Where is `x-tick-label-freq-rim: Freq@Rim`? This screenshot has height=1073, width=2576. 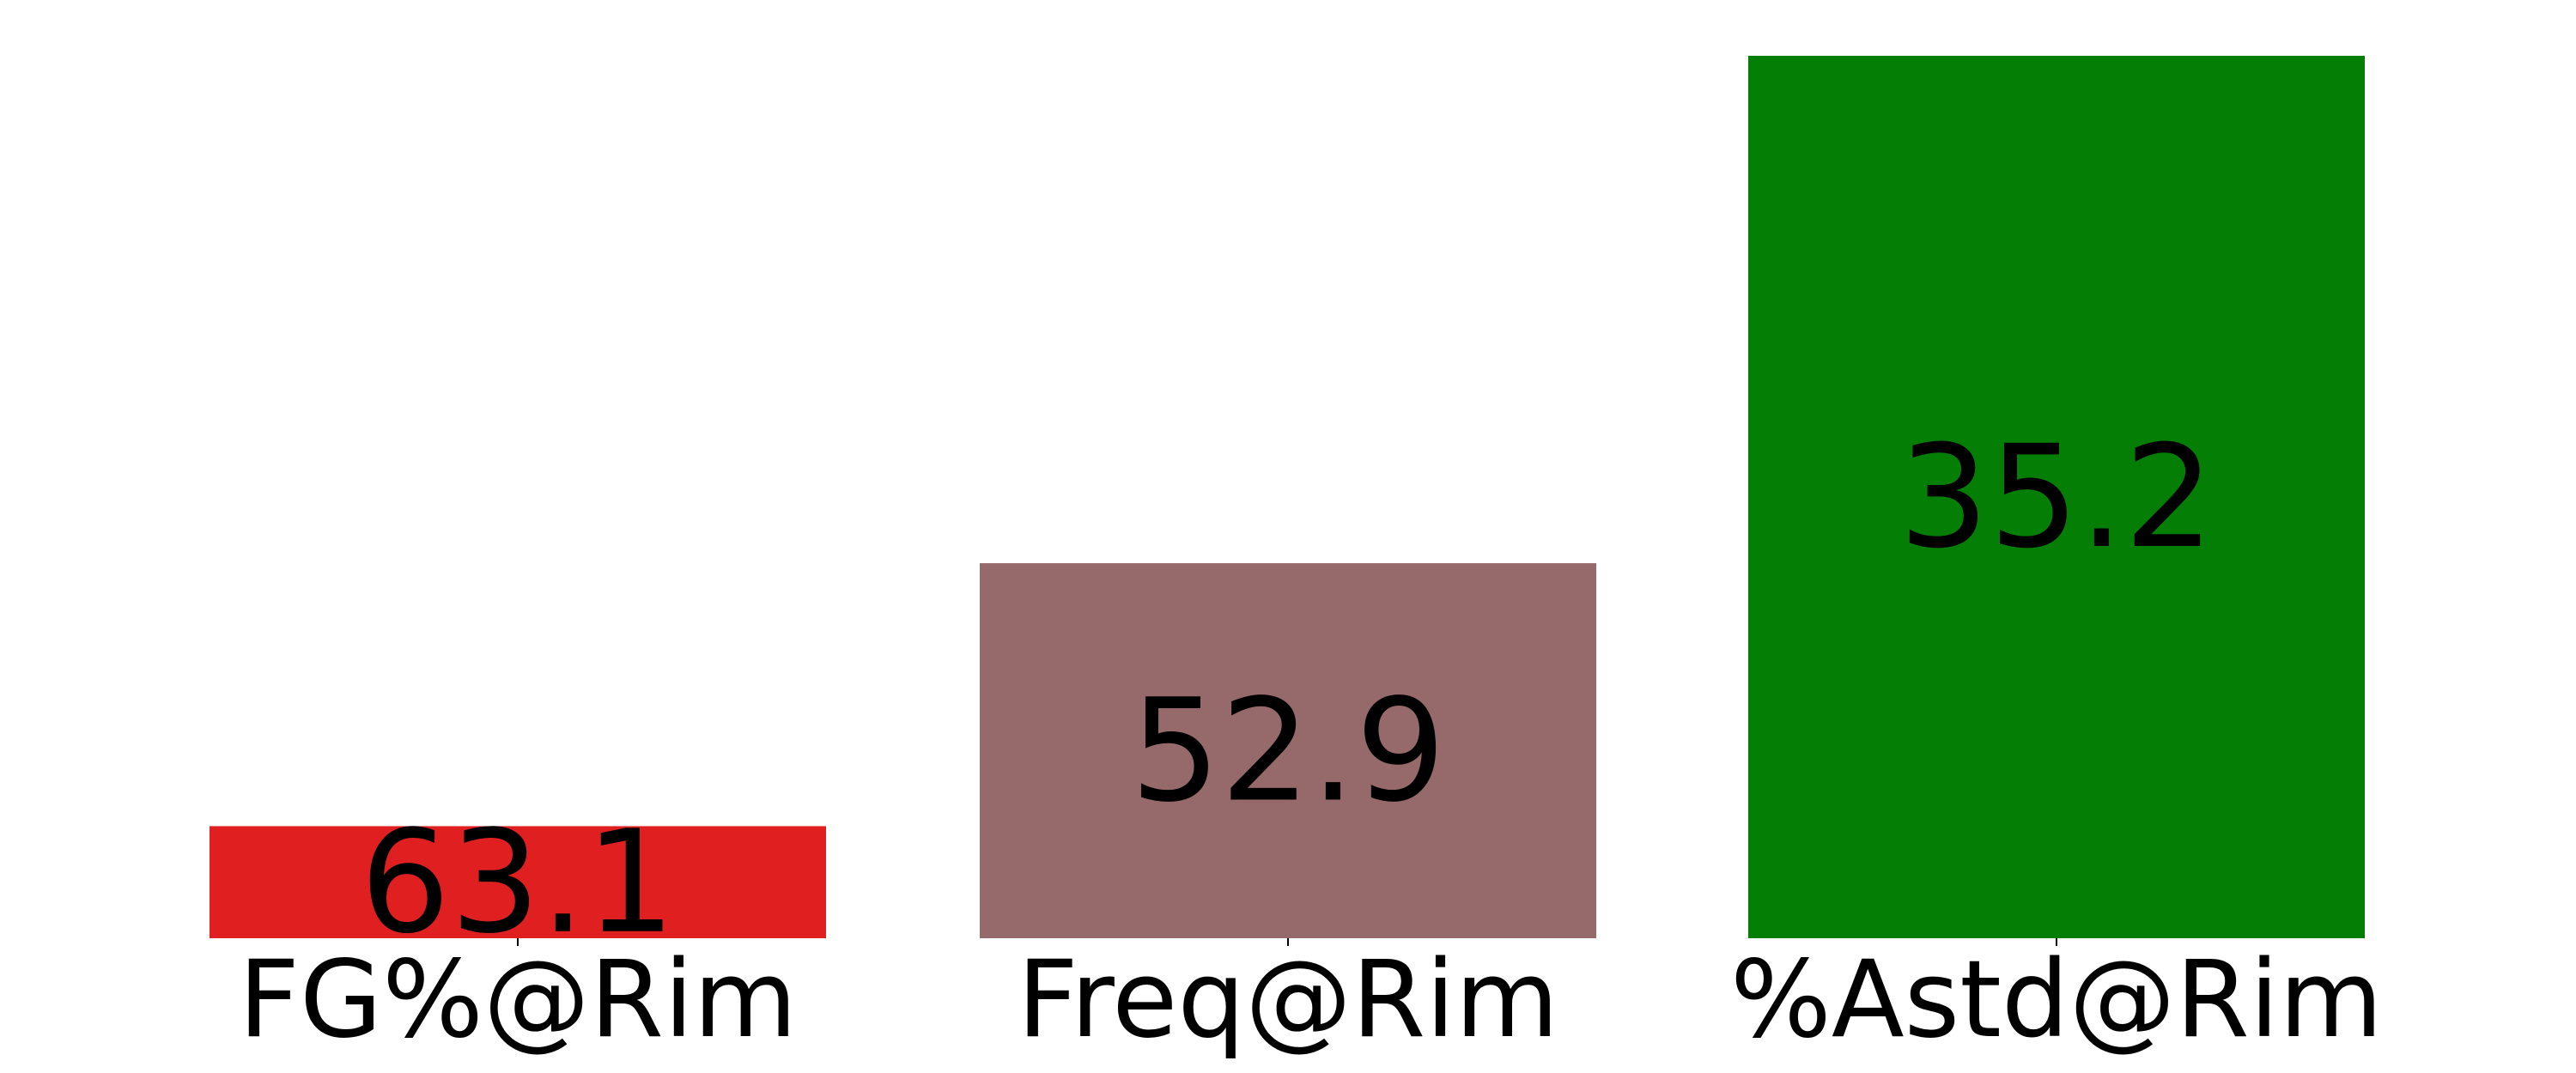
x-tick-label-freq-rim: Freq@Rim is located at coordinates (1288, 1000).